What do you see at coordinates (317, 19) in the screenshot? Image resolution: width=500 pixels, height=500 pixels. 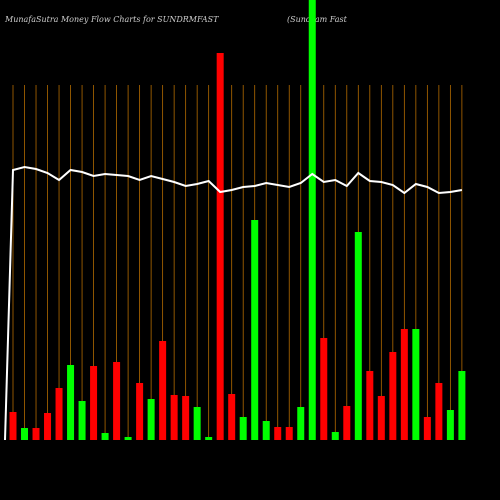 I see `chart-subtitle: (Sundram Fast` at bounding box center [317, 19].